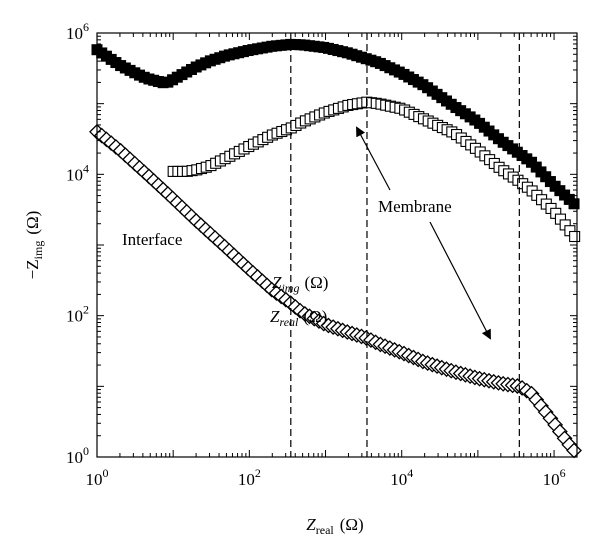  What do you see at coordinates (373, 158) in the screenshot?
I see `membrane-arrow-up` at bounding box center [373, 158].